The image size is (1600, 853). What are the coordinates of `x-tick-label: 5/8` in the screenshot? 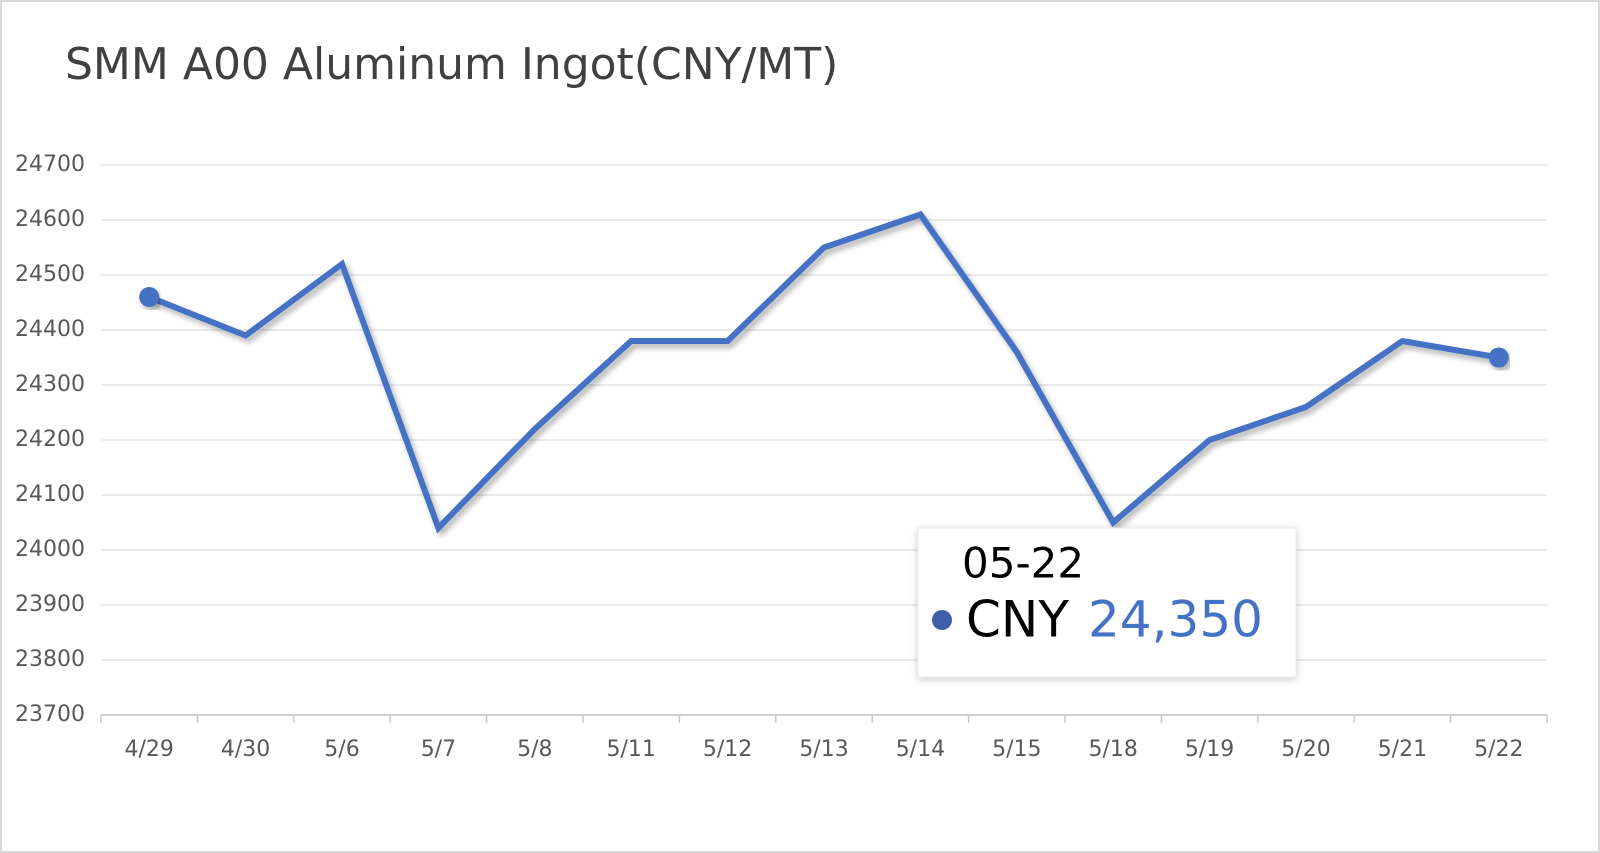 It's located at (534, 749).